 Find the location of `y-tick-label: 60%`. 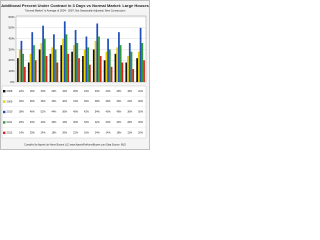

y-tick-label: 60% is located at coordinates (11, 17).